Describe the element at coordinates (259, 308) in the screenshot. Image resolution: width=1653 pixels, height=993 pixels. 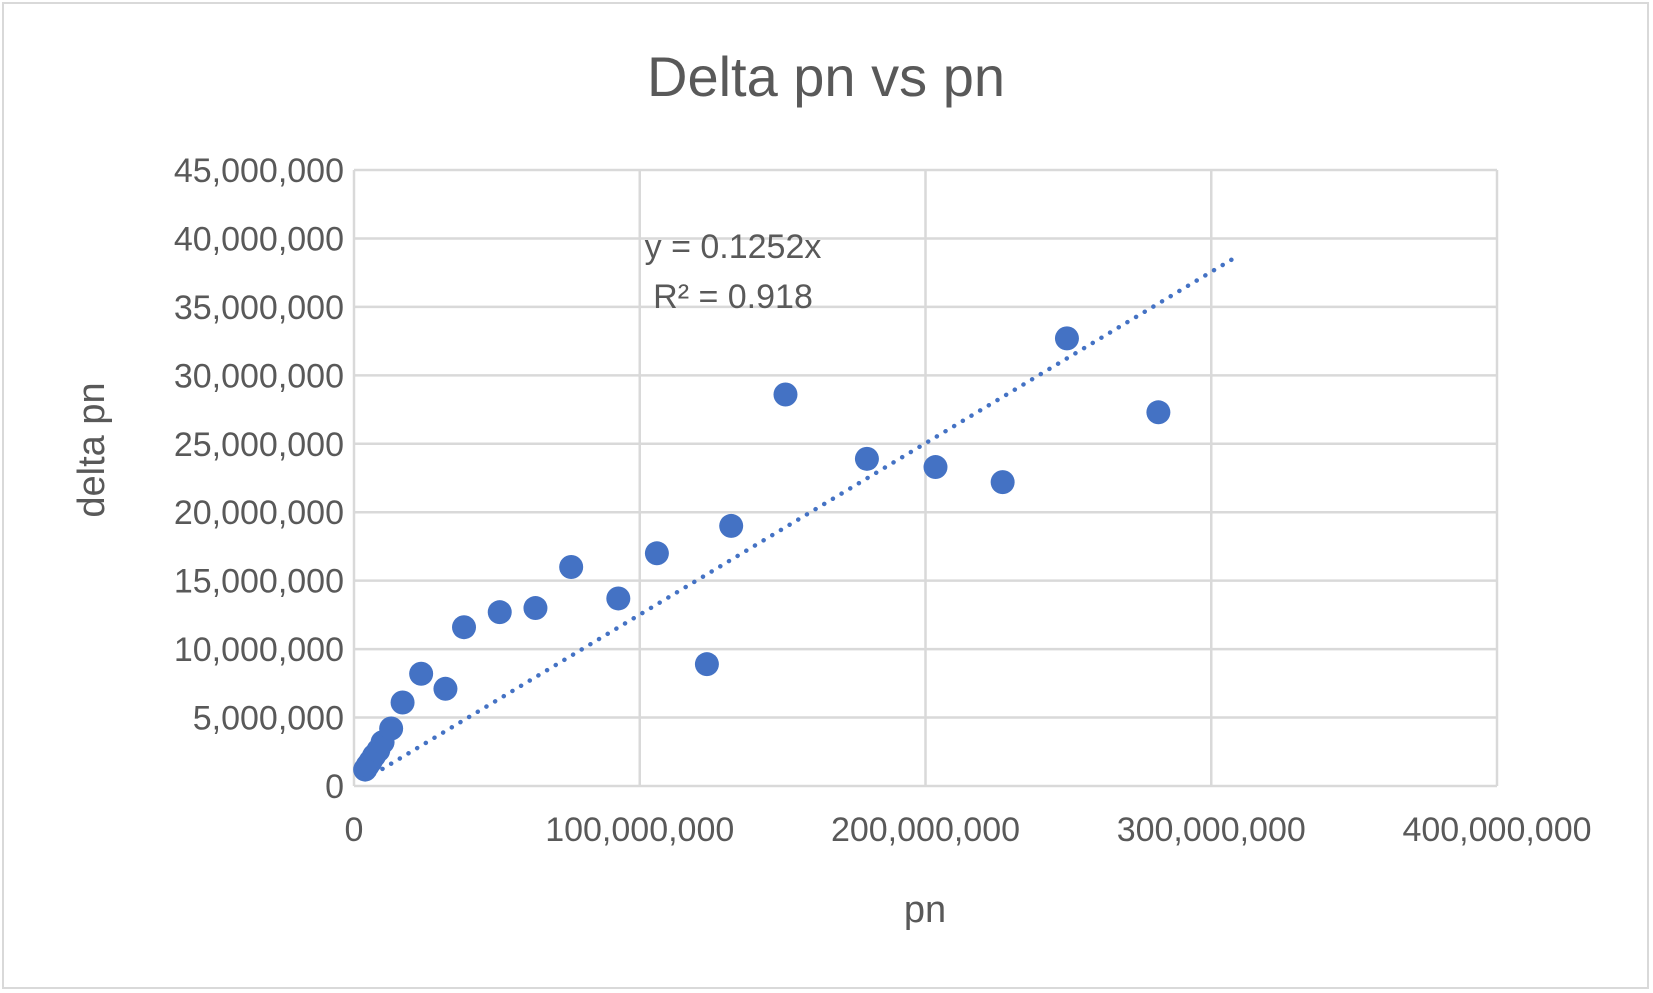
I see `y-tick-label: 35,000,000` at that location.